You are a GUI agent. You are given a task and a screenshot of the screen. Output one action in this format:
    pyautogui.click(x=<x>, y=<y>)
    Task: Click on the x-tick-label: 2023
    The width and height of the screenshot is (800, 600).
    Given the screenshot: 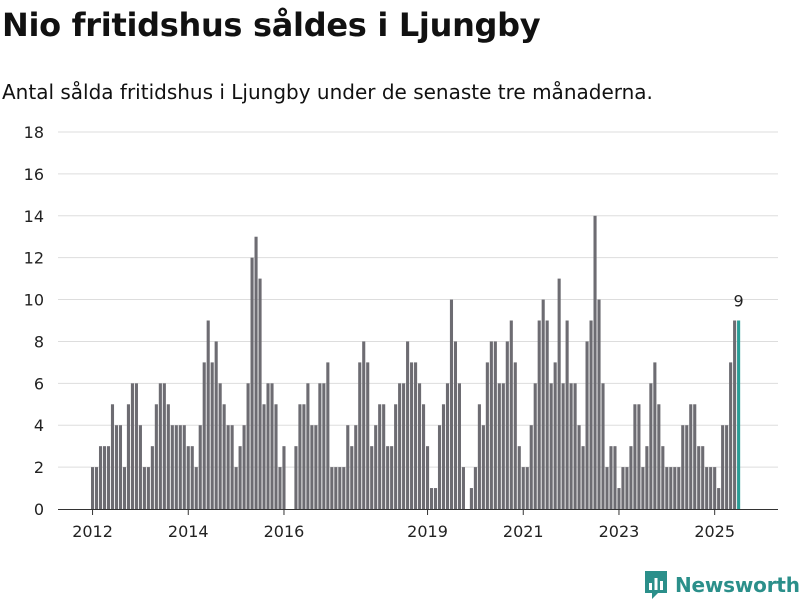 What is the action you would take?
    pyautogui.click(x=619, y=531)
    